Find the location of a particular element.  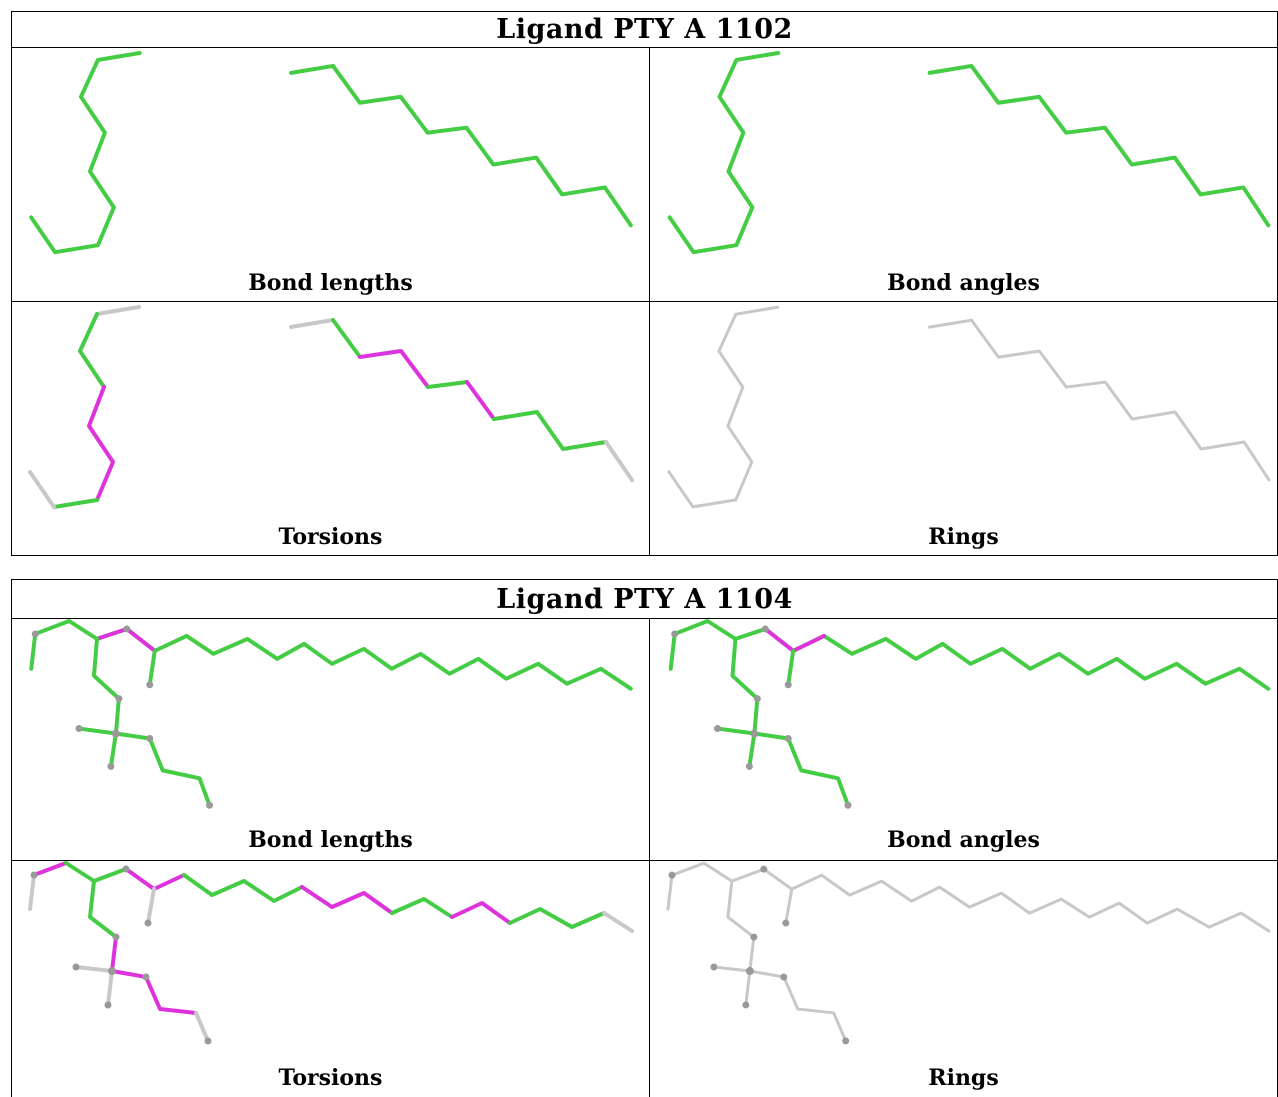

chain-t1 is located at coordinates (32, 892).